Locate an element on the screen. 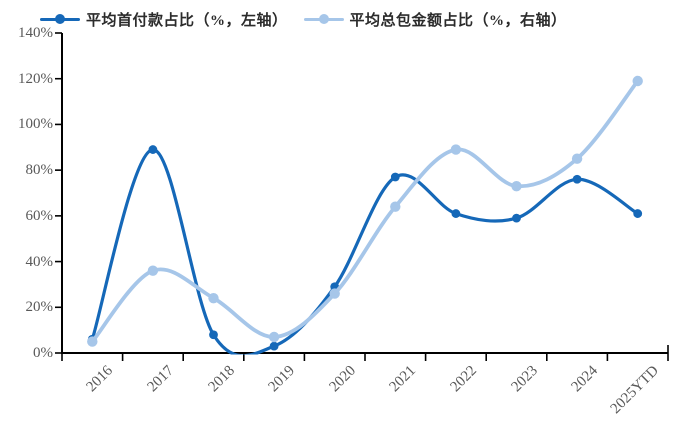  y-axis-tick-label: 80% is located at coordinates (39, 170).